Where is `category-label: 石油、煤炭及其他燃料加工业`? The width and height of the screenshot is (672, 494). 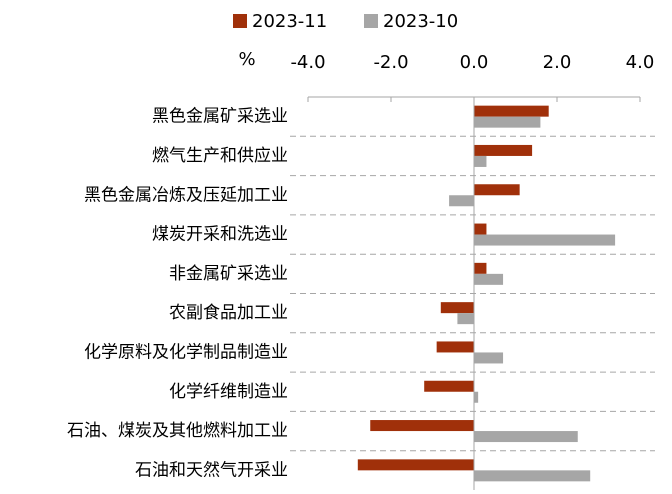 category-label: 石油、煤炭及其他燃料加工业 is located at coordinates (177, 431).